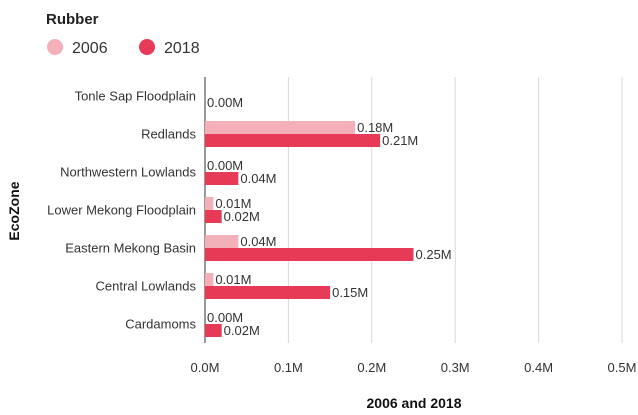  Describe the element at coordinates (130, 248) in the screenshot. I see `category-label: Eastern Mekong Basin` at that location.